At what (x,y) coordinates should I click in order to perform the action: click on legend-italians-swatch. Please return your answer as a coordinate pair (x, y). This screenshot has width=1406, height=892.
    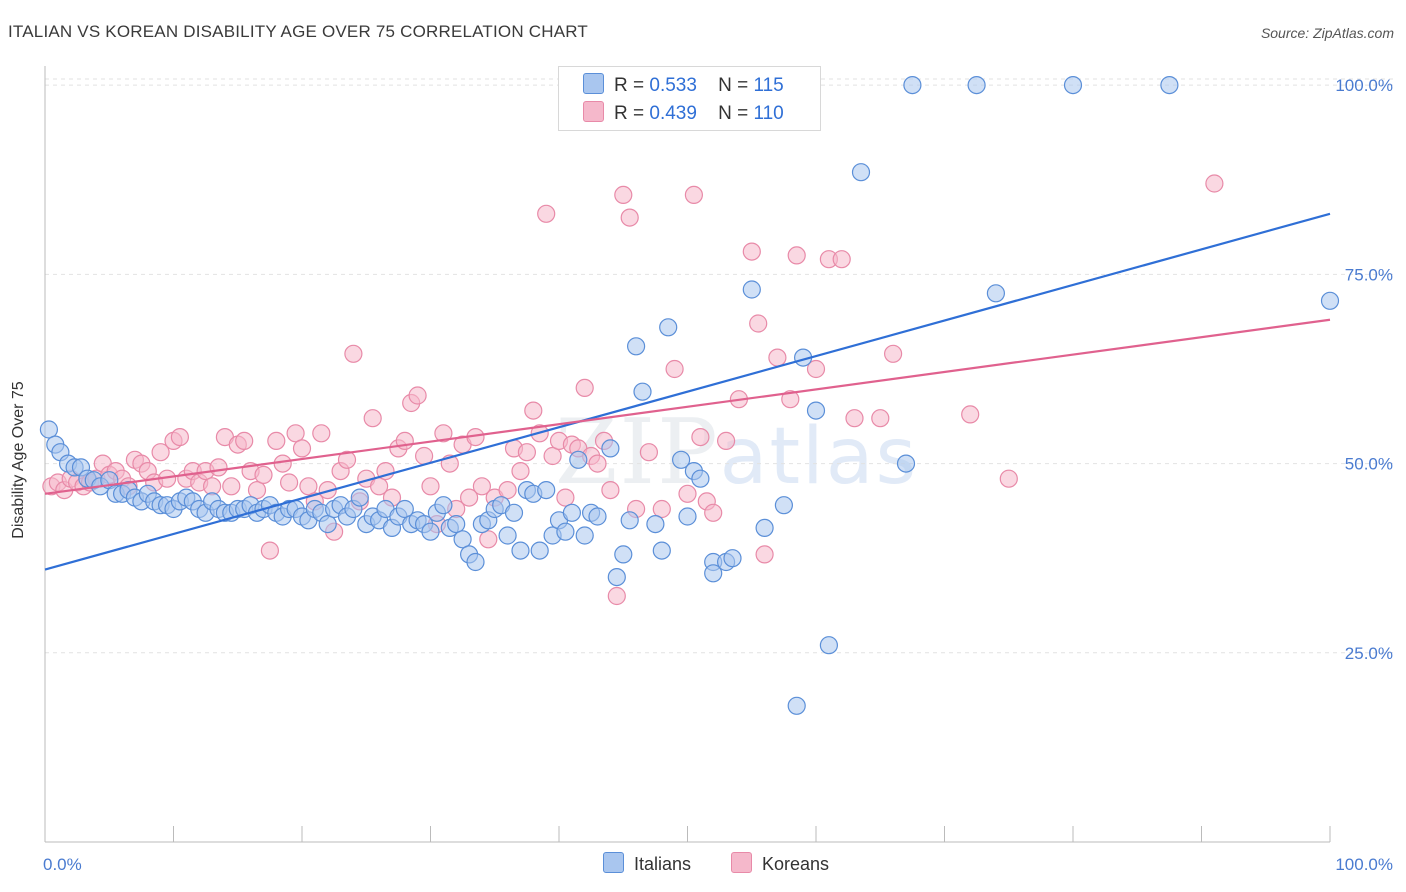
    Looking at the image, I should click on (613, 862).